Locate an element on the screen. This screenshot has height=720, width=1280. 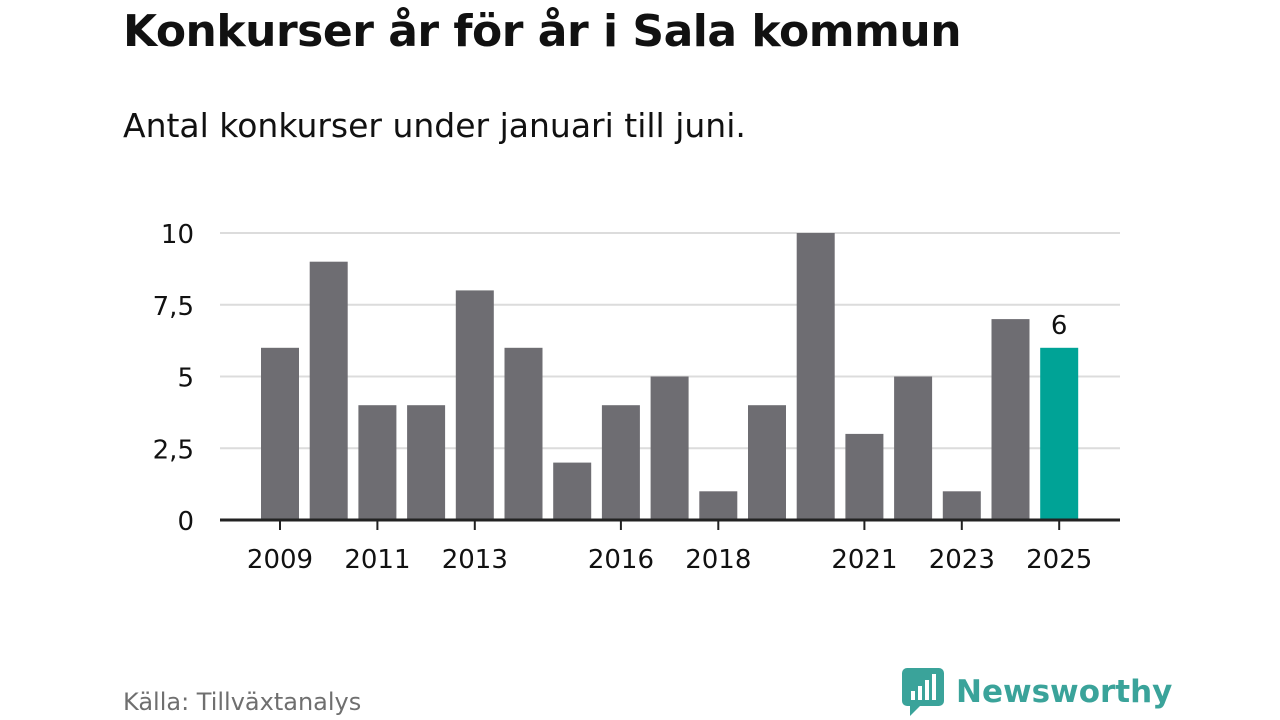
brand-name: Newsworthy is located at coordinates (1064, 692).